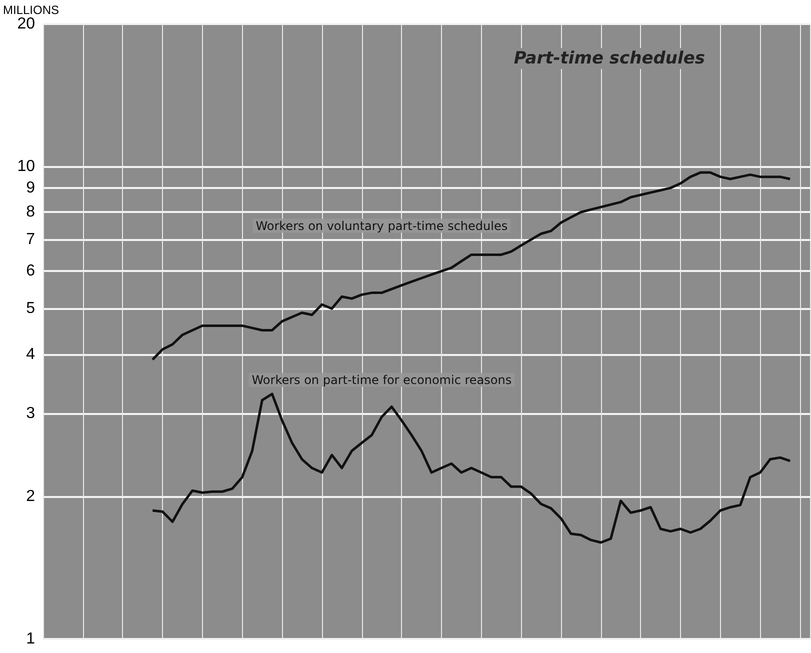  Describe the element at coordinates (382, 225) in the screenshot. I see `series-label: Workers on voluntary part-time schedules` at that location.